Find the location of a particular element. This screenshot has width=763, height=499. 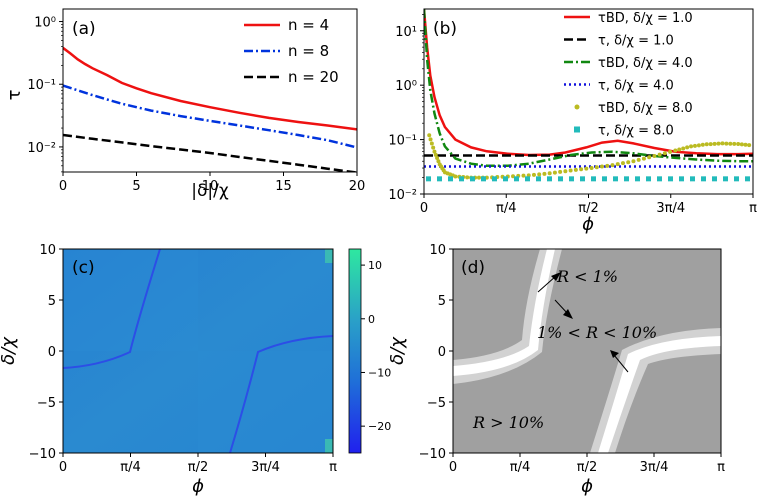

panel-a-xlabel: |δ|/χ is located at coordinates (210, 191).